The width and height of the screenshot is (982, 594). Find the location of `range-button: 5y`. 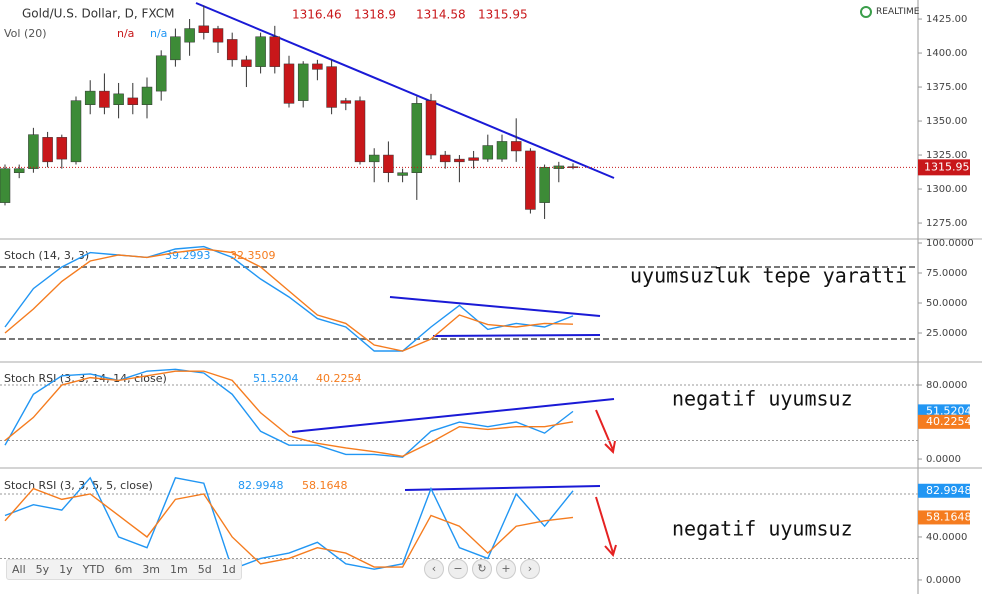

range-button: 5y is located at coordinates (42, 569).